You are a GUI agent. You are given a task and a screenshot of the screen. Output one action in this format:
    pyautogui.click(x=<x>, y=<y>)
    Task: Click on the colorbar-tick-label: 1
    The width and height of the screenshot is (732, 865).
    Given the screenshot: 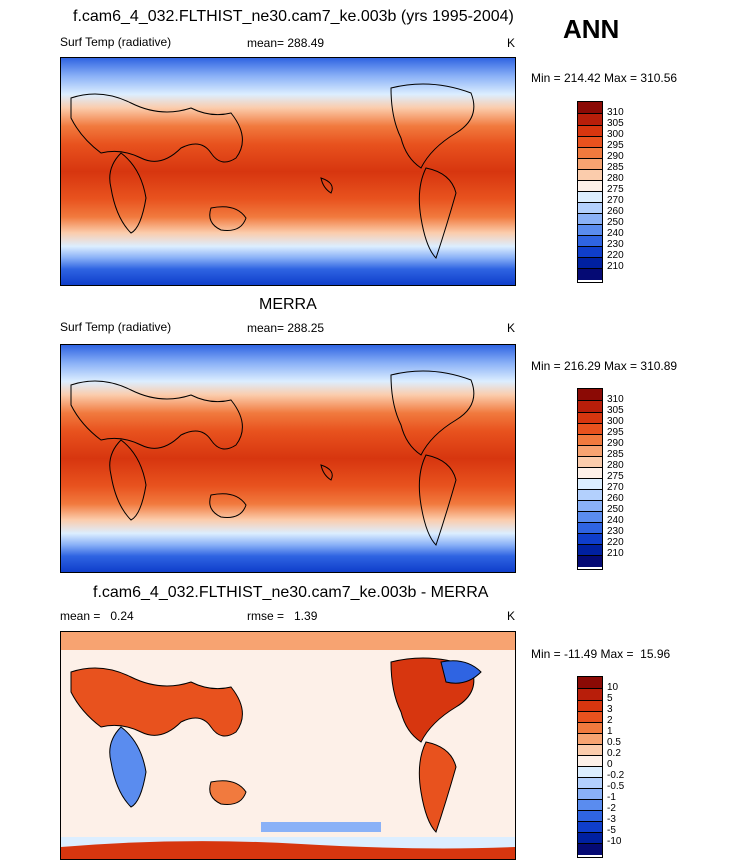 What is the action you would take?
    pyautogui.click(x=610, y=731)
    